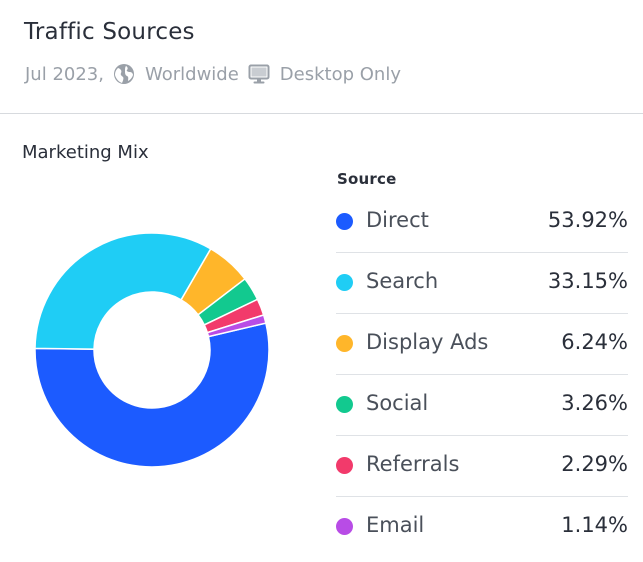  I want to click on donut-slice-direct, so click(152, 395).